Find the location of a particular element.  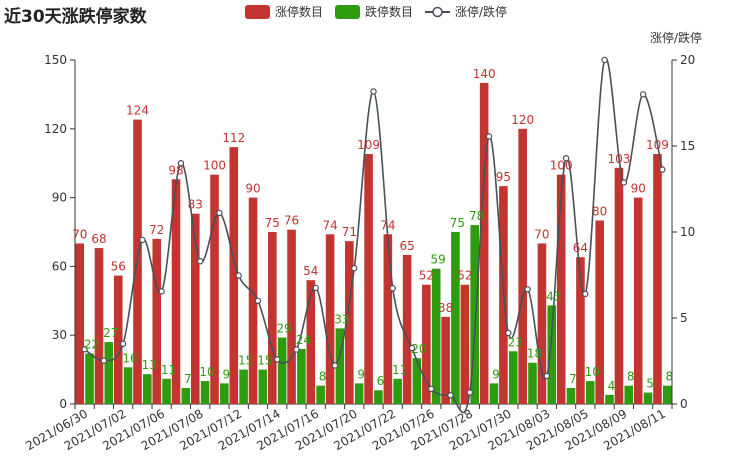

legend-swatch is located at coordinates (347, 12).